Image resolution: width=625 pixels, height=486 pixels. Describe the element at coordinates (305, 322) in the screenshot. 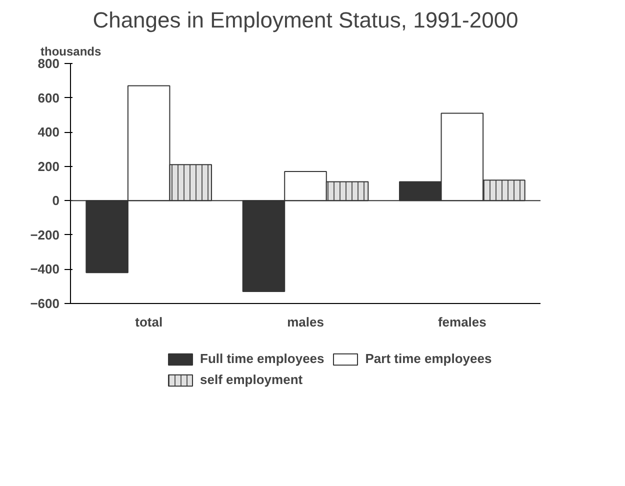

I see `x-tick-label: males` at that location.